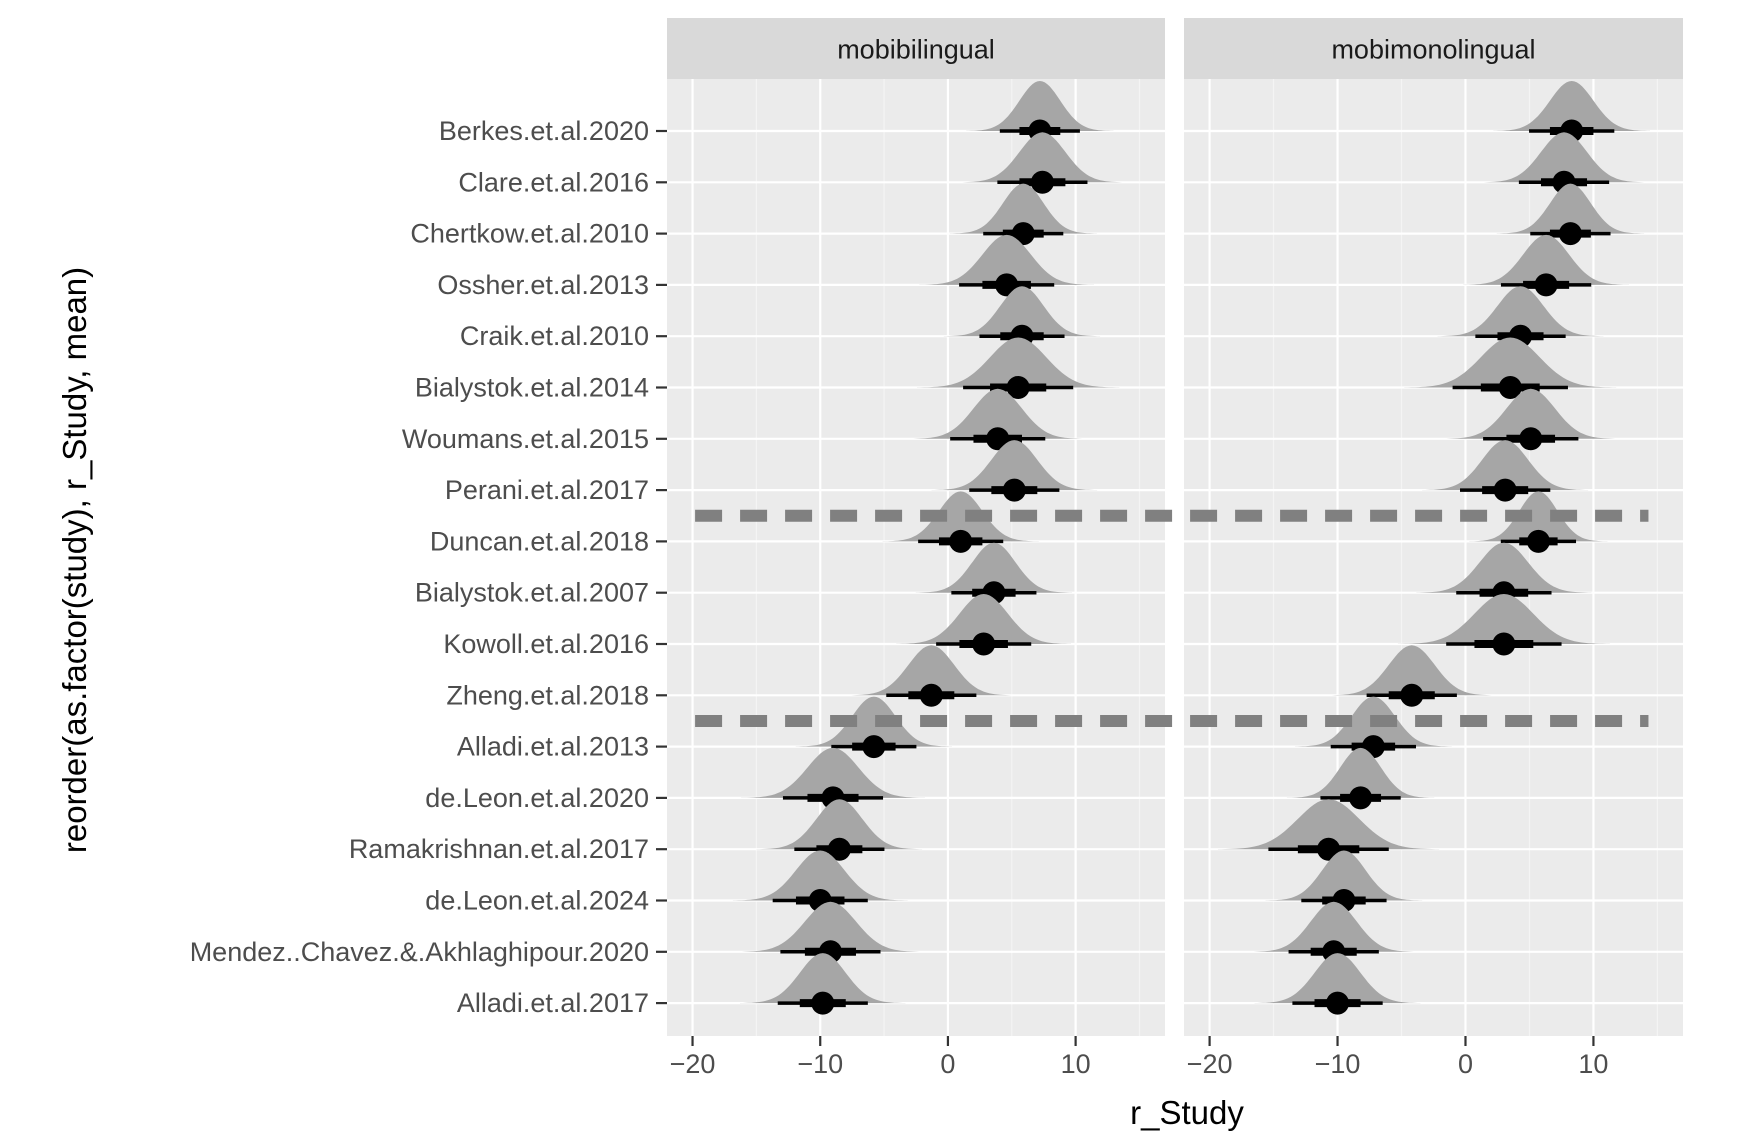  Describe the element at coordinates (553, 182) in the screenshot. I see `y-tick-label: Clare.et.al.2016` at that location.